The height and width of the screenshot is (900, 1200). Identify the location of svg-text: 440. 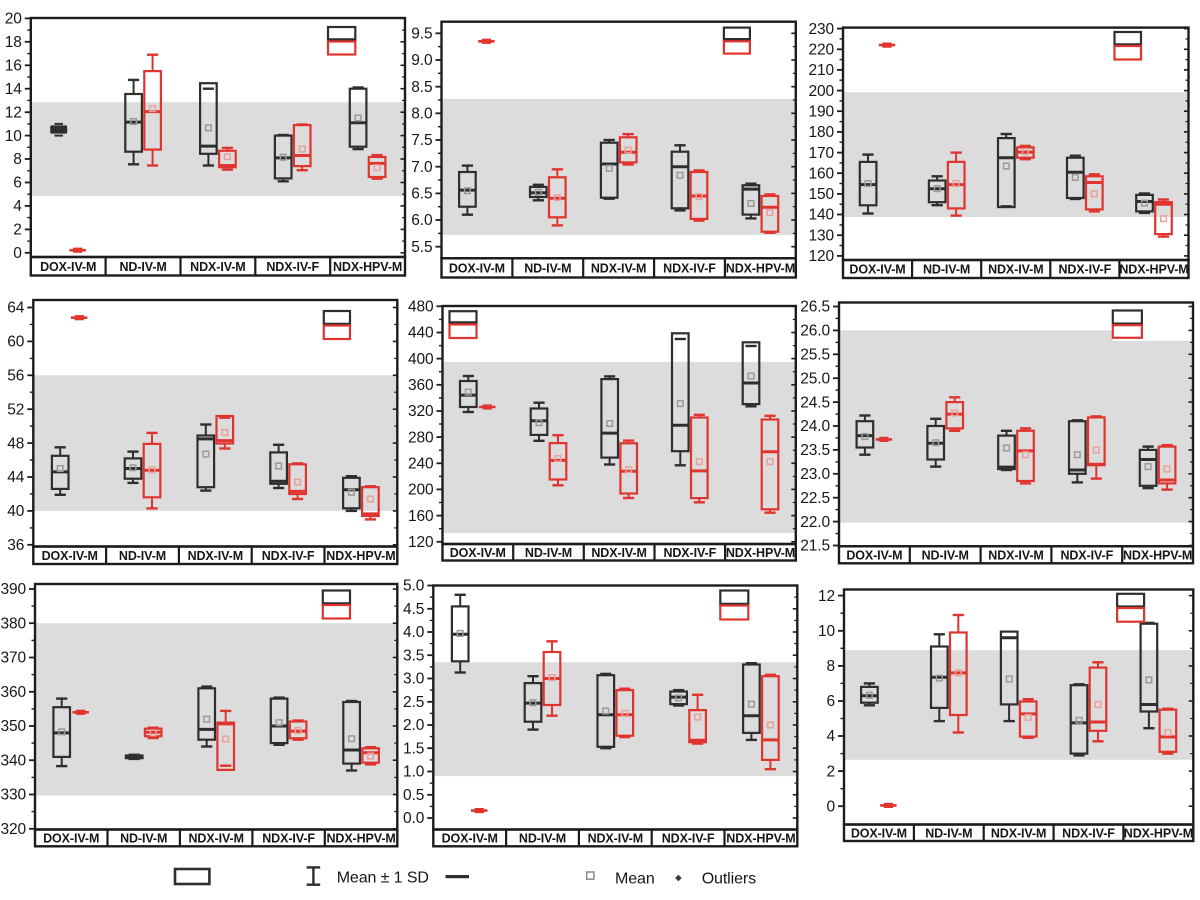
(421, 333).